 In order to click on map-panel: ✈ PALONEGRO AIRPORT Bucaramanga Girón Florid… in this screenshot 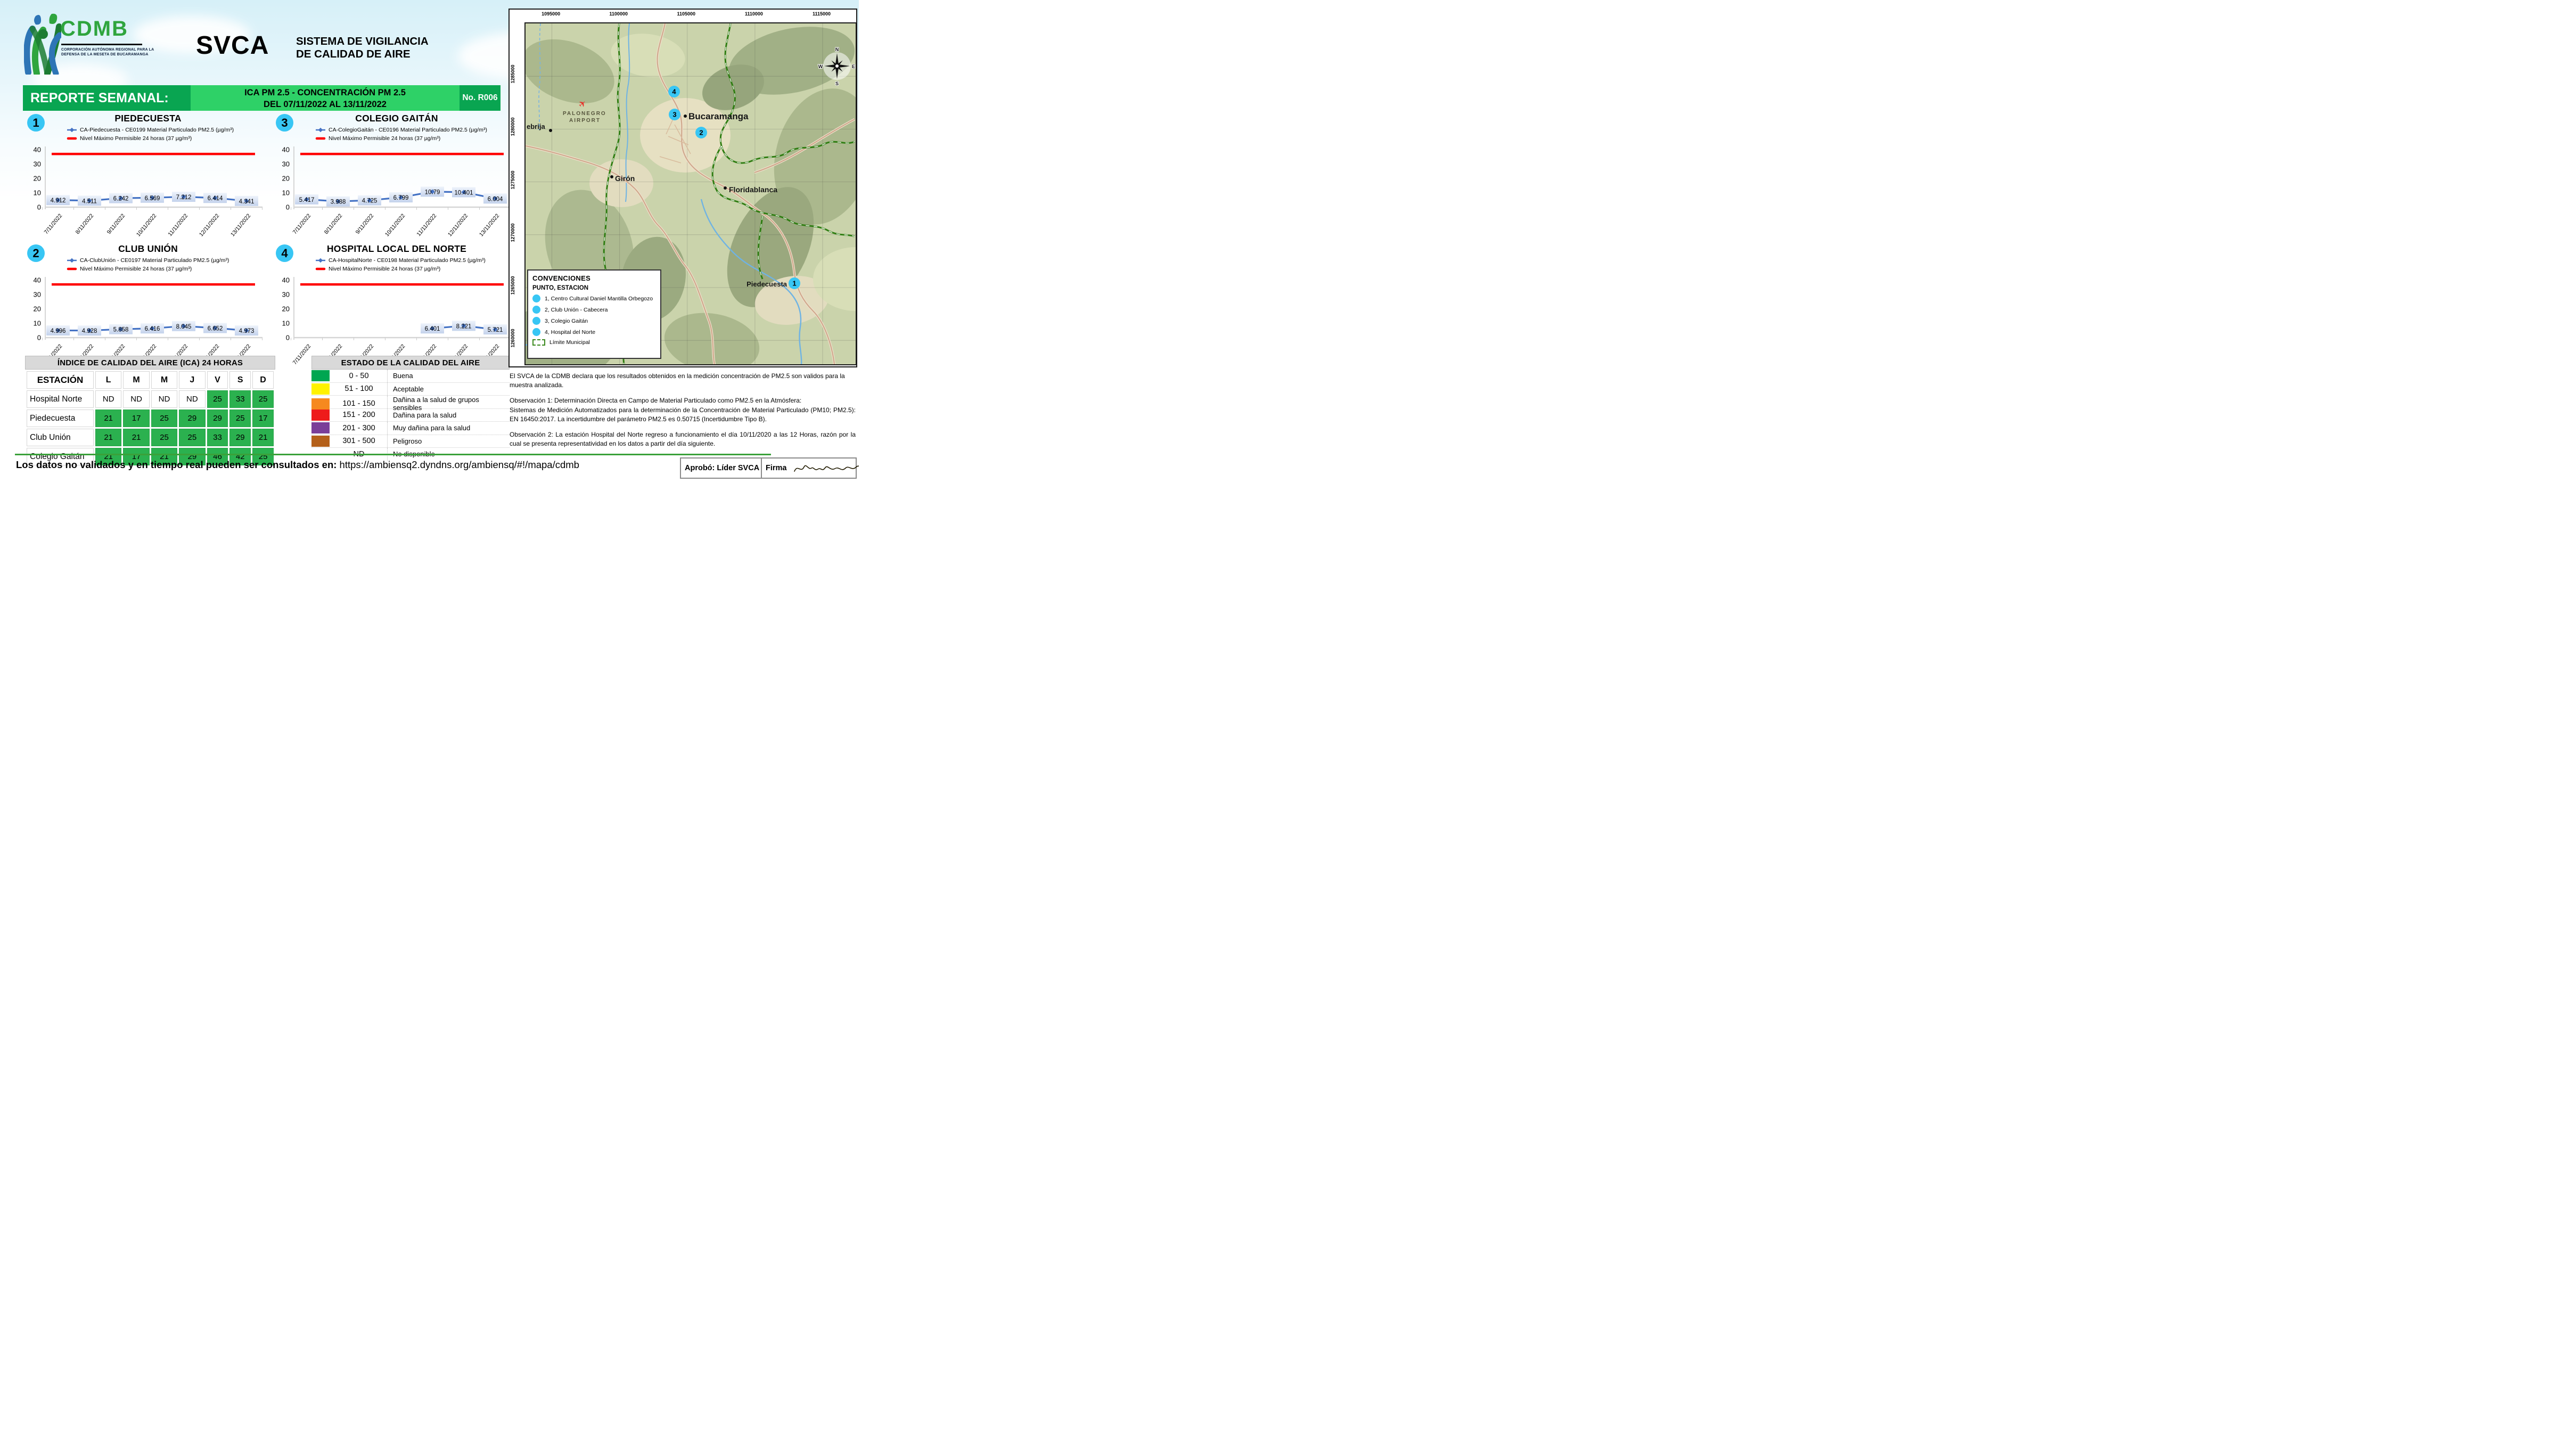, I will do `click(682, 188)`.